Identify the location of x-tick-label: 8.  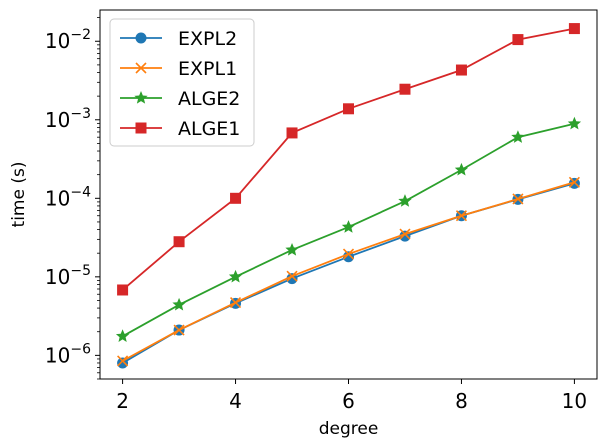
(461, 401).